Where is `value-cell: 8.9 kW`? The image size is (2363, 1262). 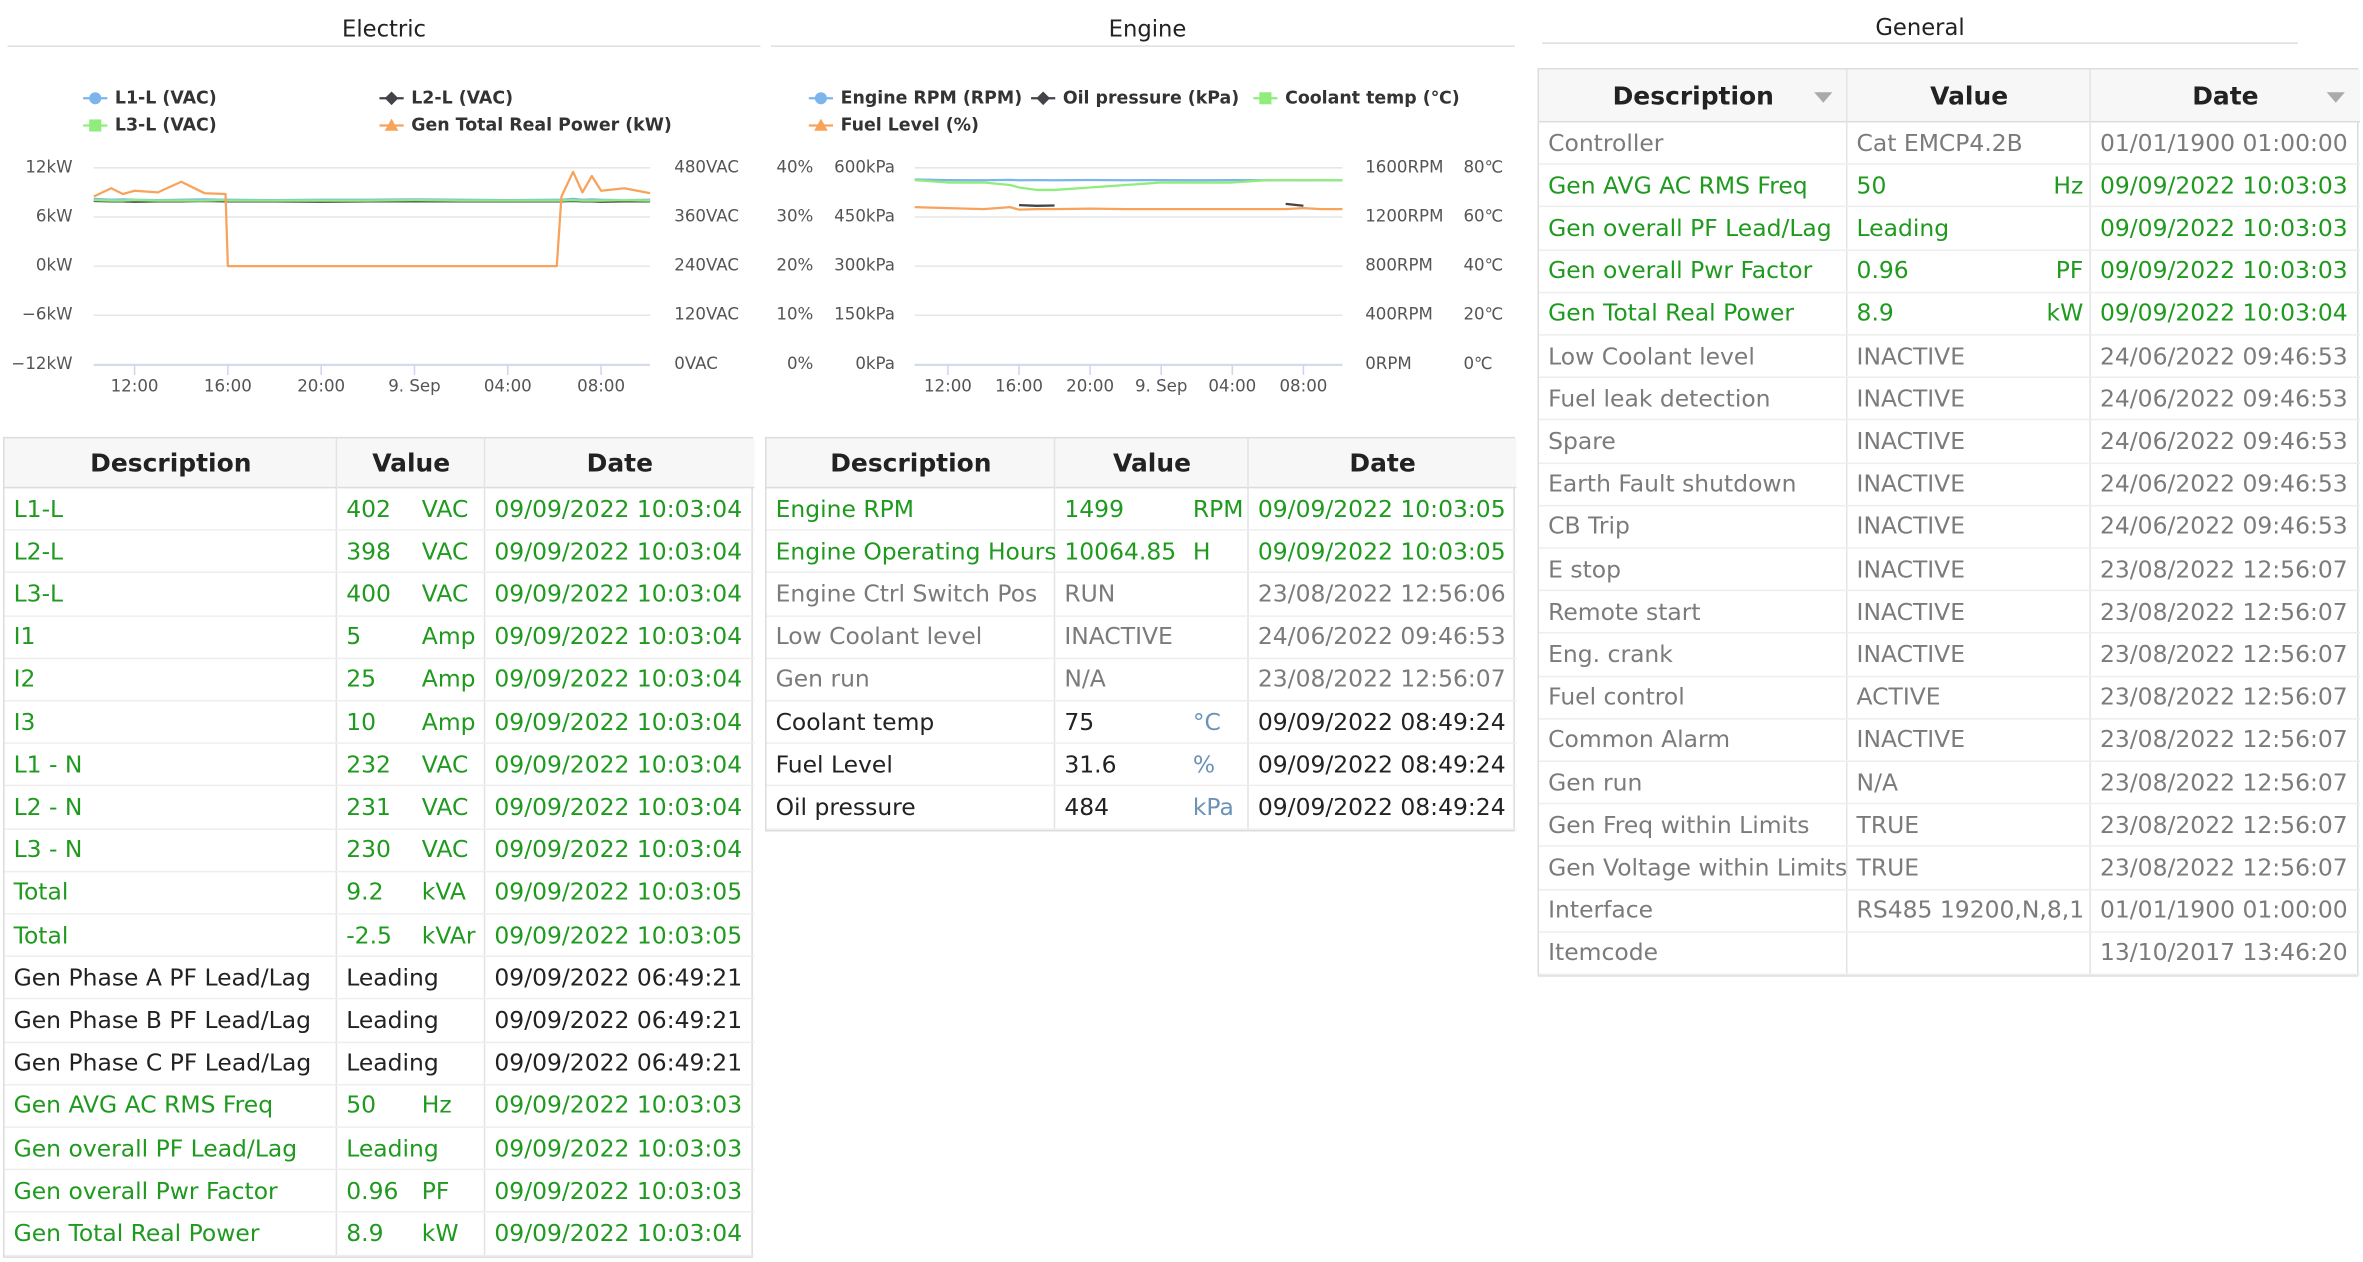 value-cell: 8.9 kW is located at coordinates (1969, 314).